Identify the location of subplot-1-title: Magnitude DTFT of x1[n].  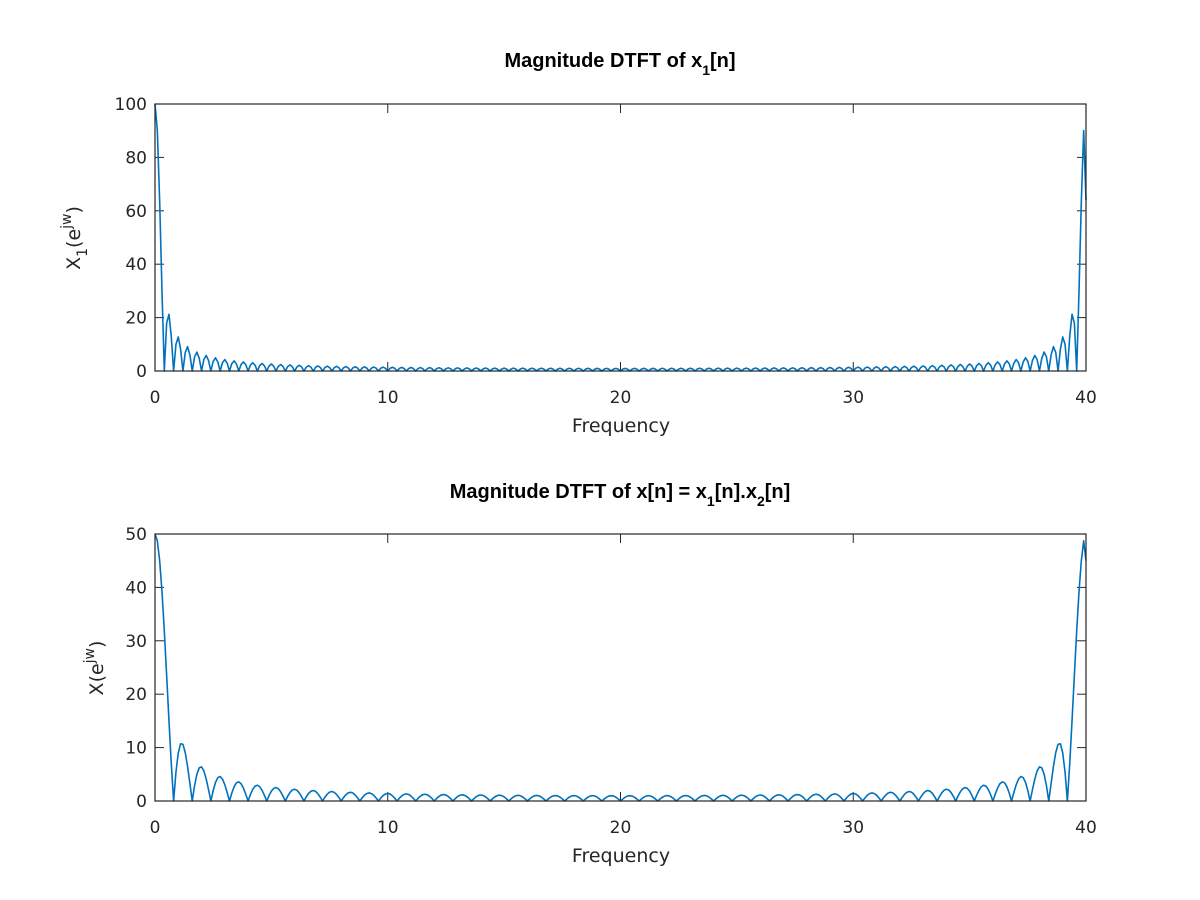
(619, 64).